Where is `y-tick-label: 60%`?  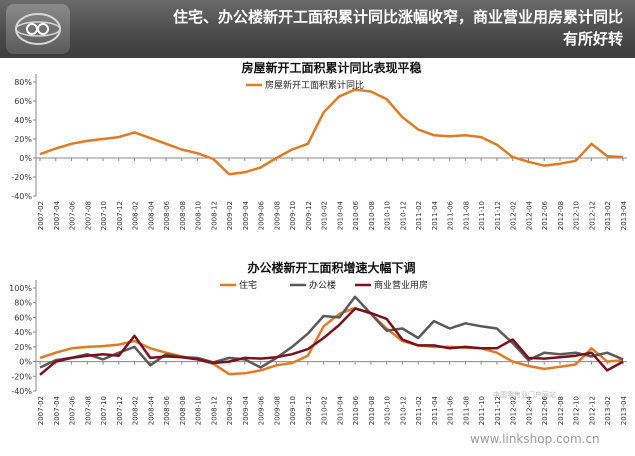 y-tick-label: 60% is located at coordinates (23, 101).